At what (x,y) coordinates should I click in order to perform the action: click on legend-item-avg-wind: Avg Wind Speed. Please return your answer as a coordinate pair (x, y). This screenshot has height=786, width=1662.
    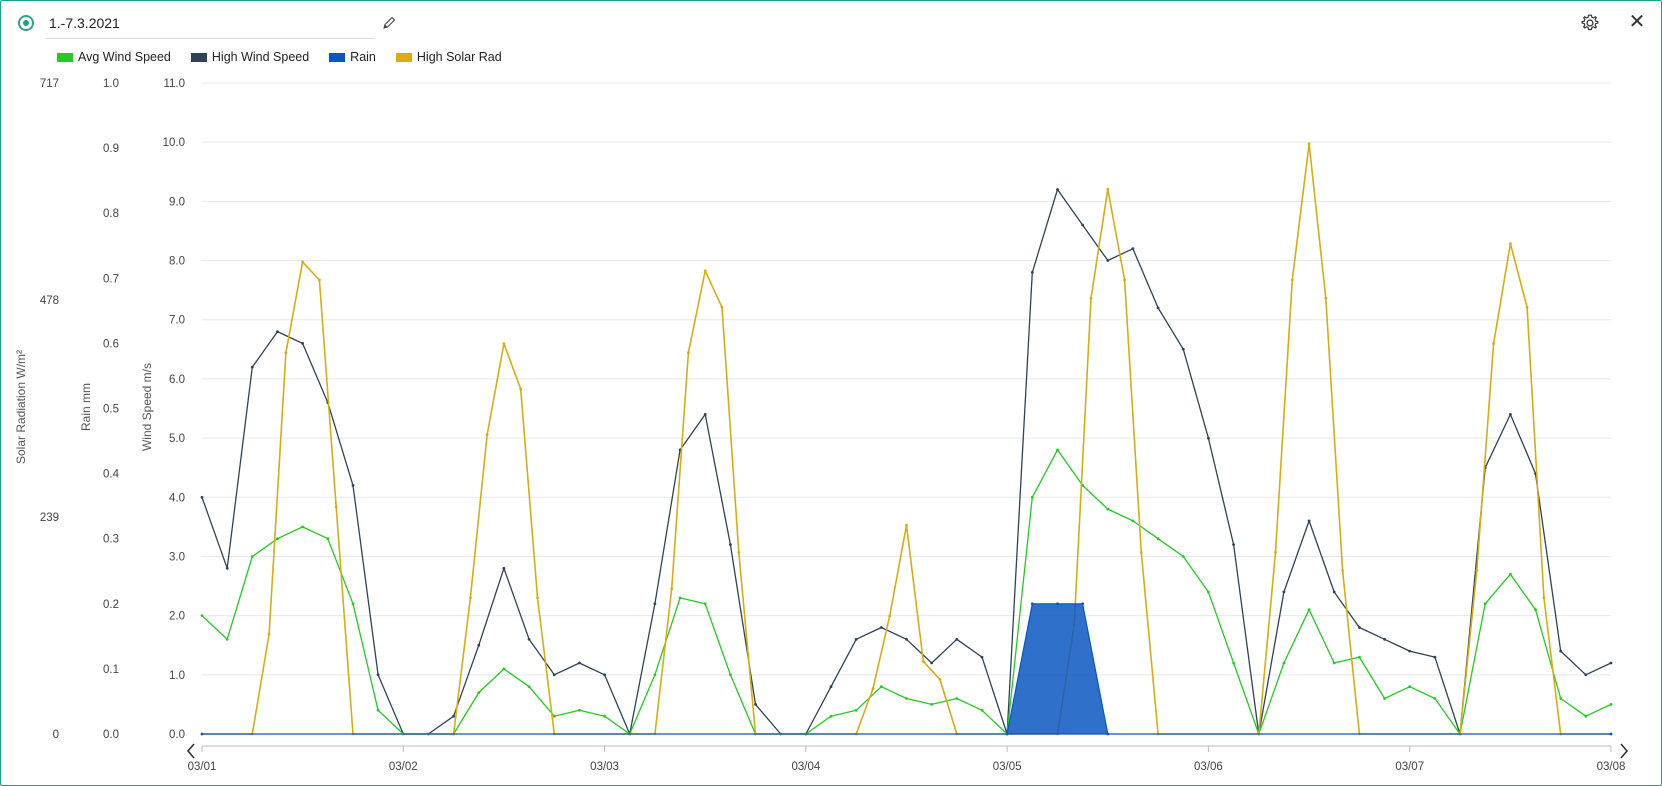
    Looking at the image, I should click on (114, 57).